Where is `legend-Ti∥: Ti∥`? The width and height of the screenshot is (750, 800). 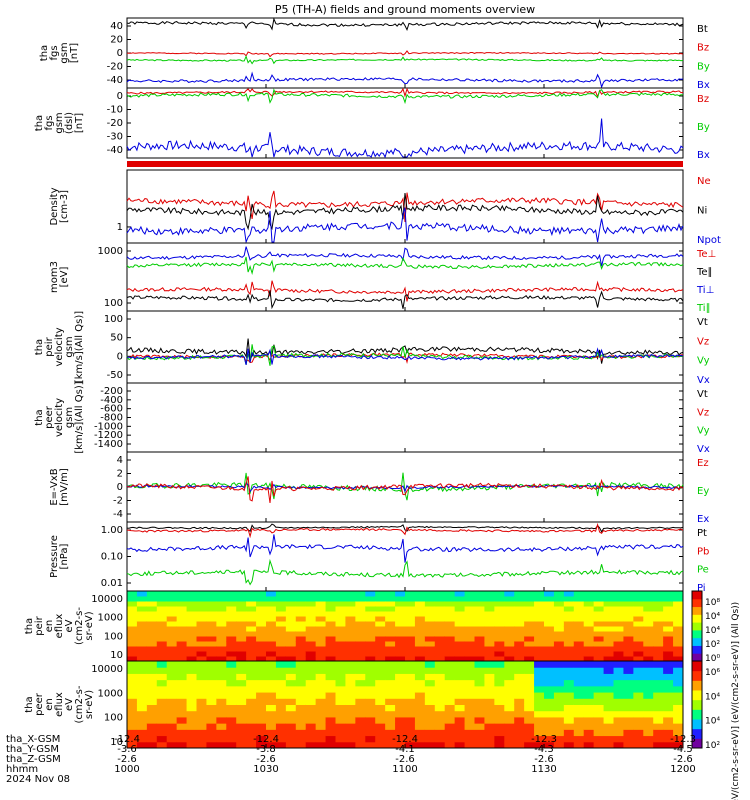 legend-Ti∥: Ti∥ is located at coordinates (703, 308).